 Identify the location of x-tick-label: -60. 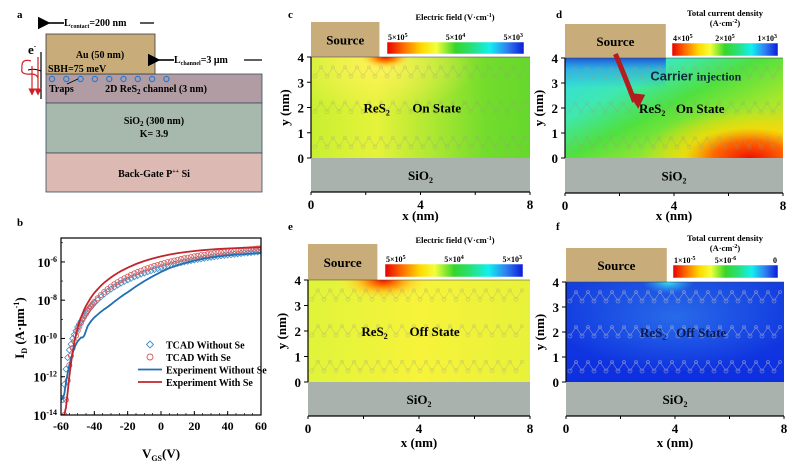
(61, 426).